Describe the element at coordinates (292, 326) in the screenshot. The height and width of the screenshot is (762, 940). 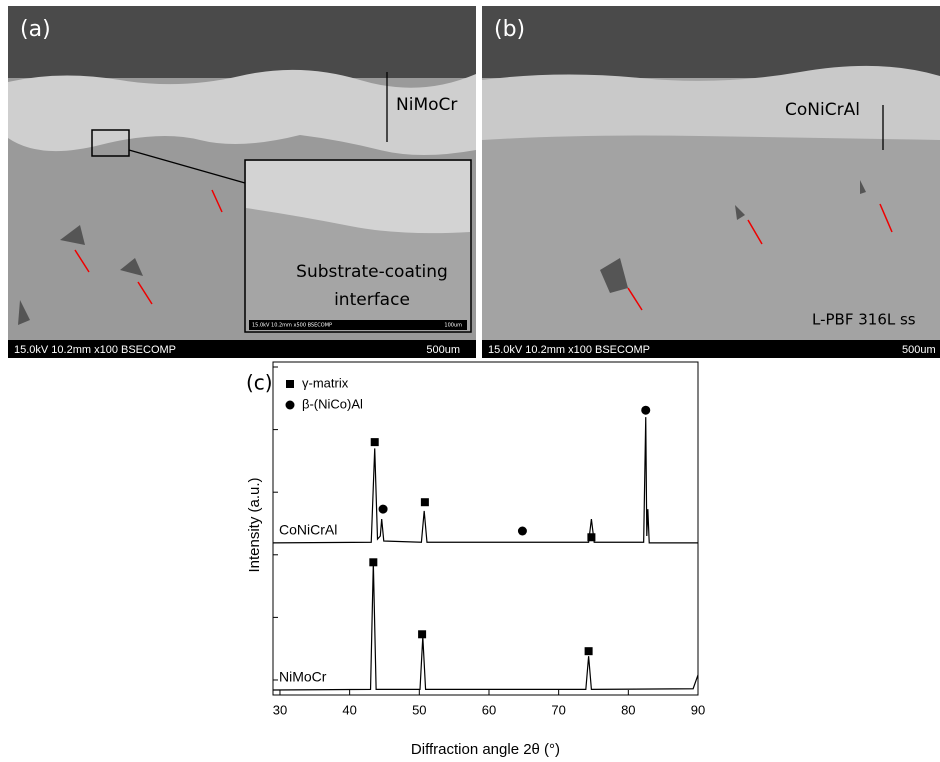
I see `inset-info: 15.0kV 10.2mm x500 BSECOMP` at that location.